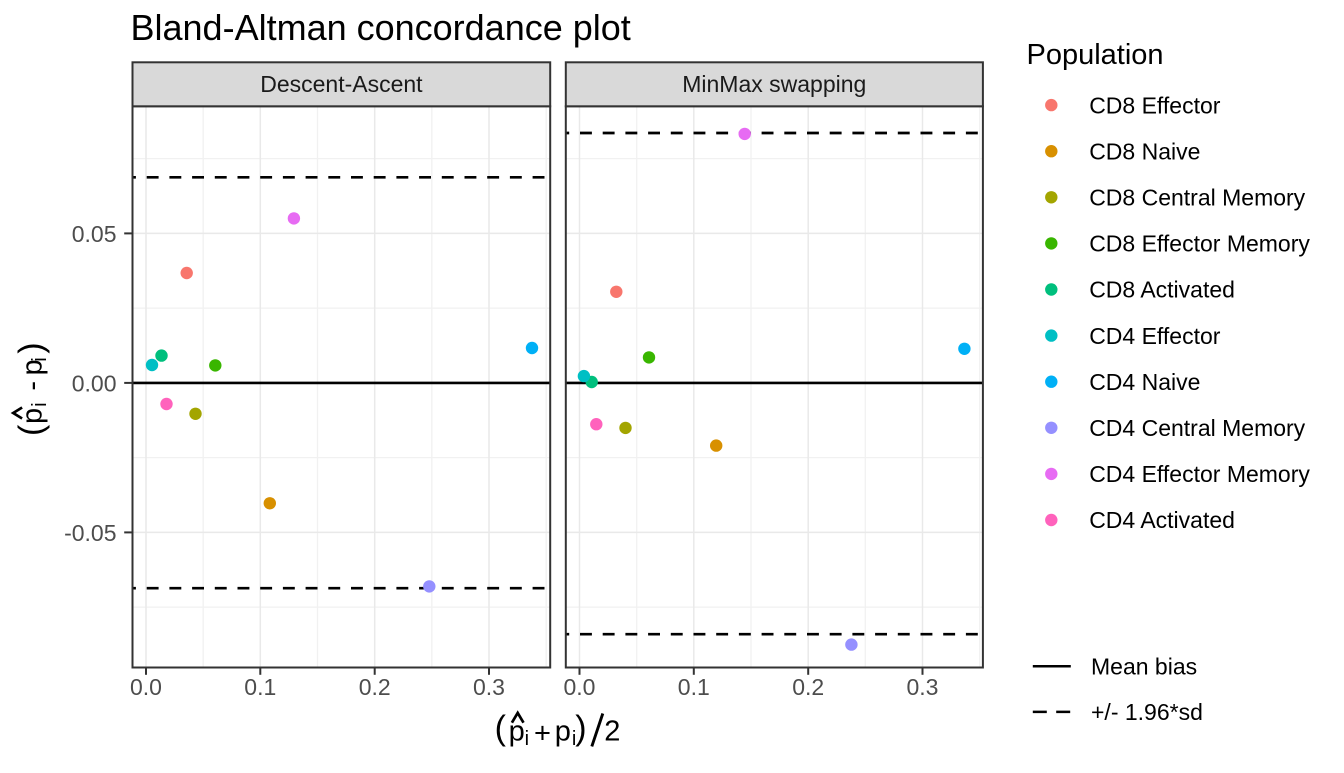  What do you see at coordinates (1144, 151) in the screenshot?
I see `svg-text: CD8 Naive` at bounding box center [1144, 151].